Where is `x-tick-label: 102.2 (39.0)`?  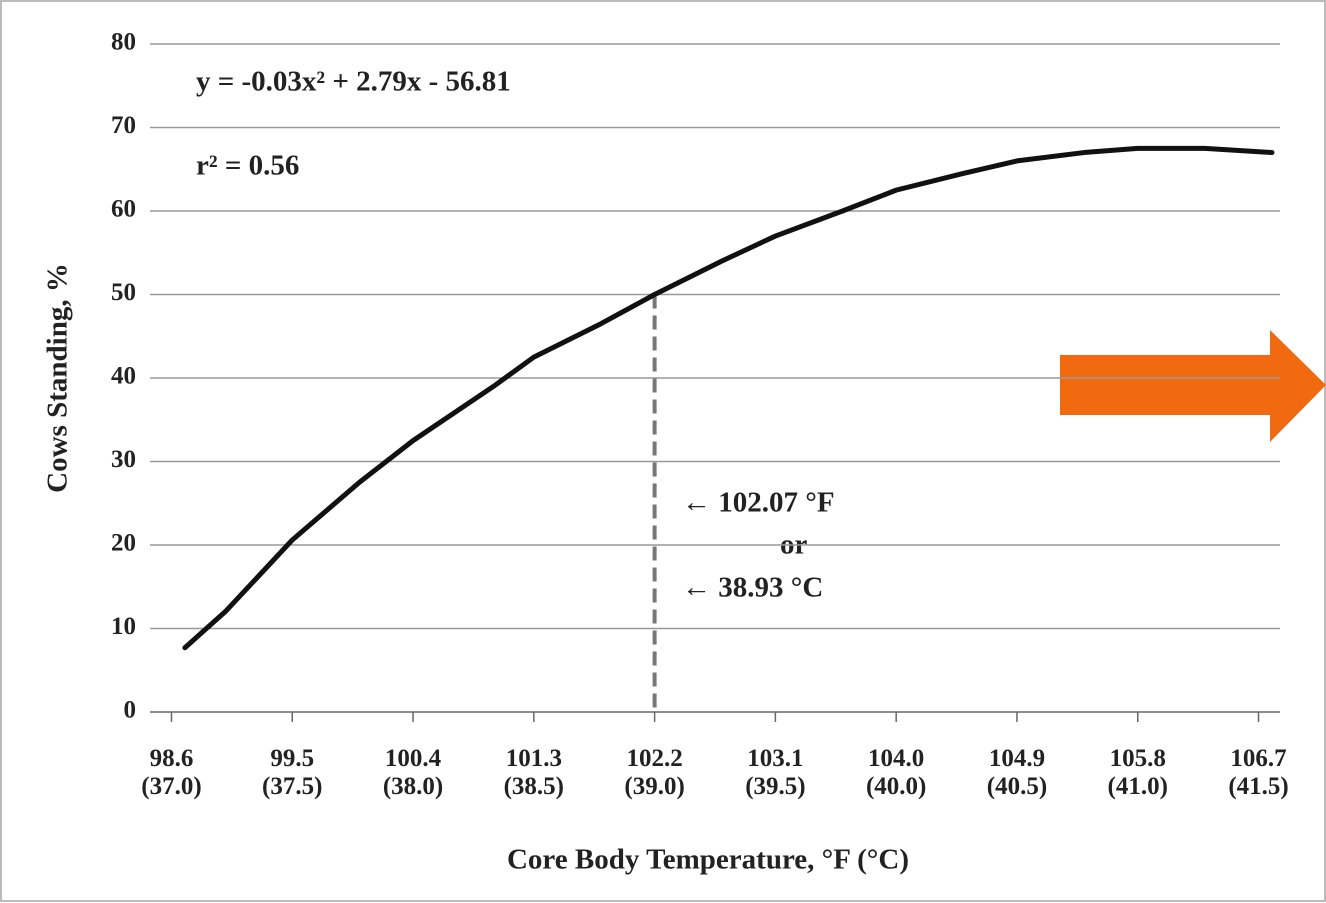
x-tick-label: 102.2 (39.0) is located at coordinates (654, 772).